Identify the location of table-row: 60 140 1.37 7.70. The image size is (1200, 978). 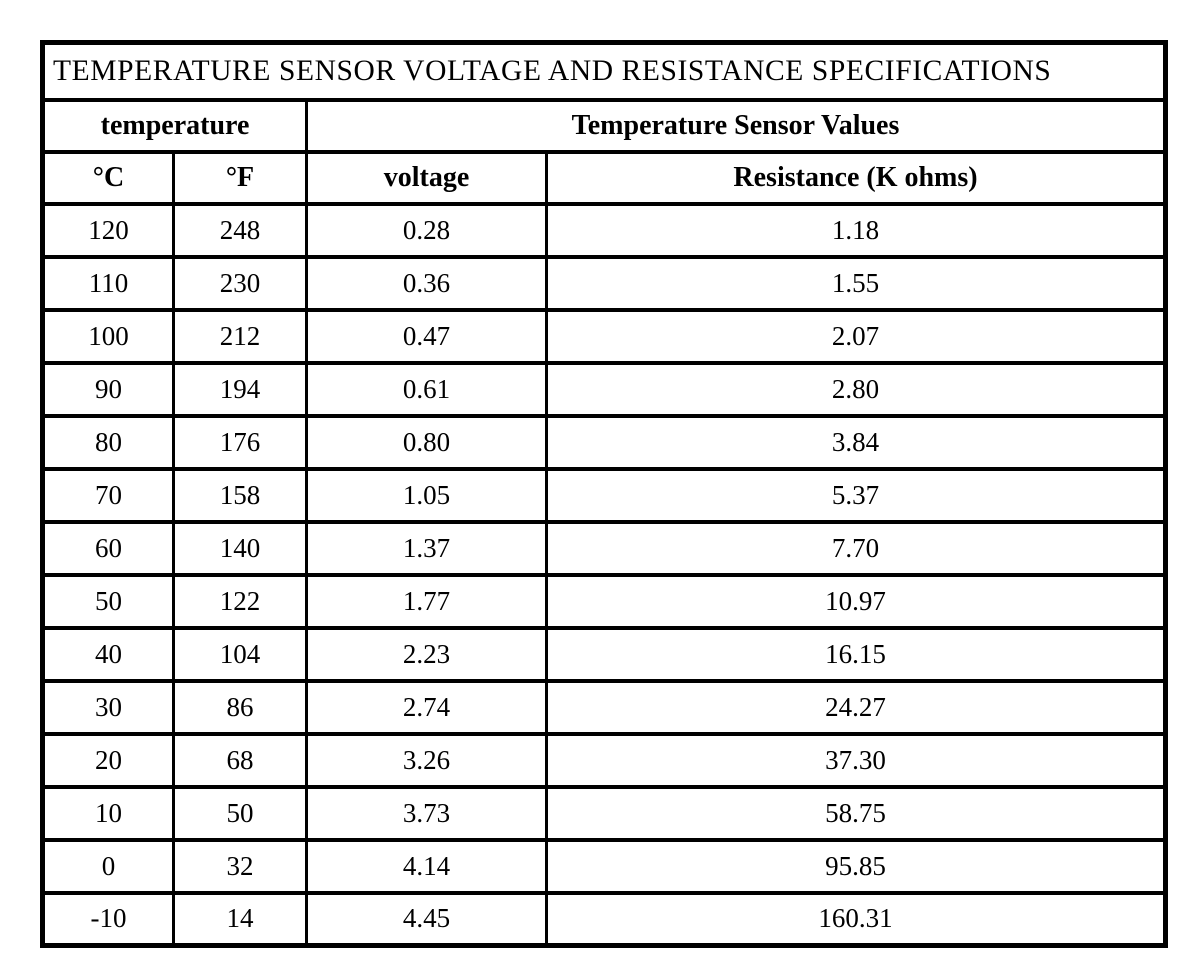
(604, 548).